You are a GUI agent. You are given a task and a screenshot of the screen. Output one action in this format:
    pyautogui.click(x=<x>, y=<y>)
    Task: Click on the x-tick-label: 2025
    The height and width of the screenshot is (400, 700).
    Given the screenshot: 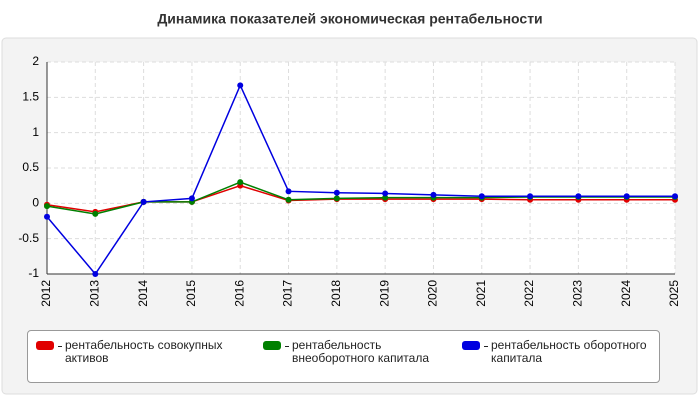 What is the action you would take?
    pyautogui.click(x=674, y=293)
    